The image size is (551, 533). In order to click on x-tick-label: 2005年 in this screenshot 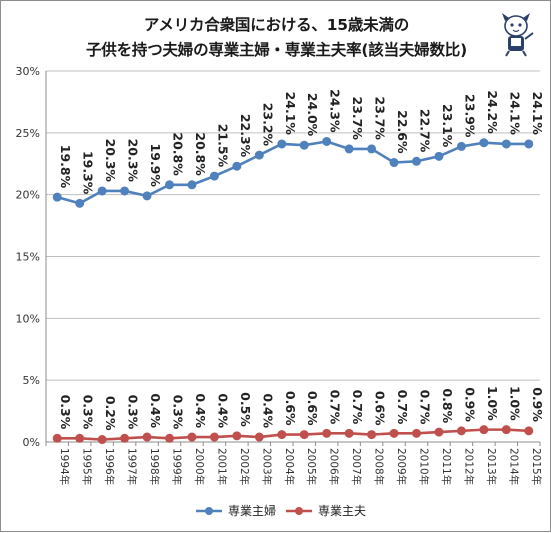, I will do `click(311, 466)`.